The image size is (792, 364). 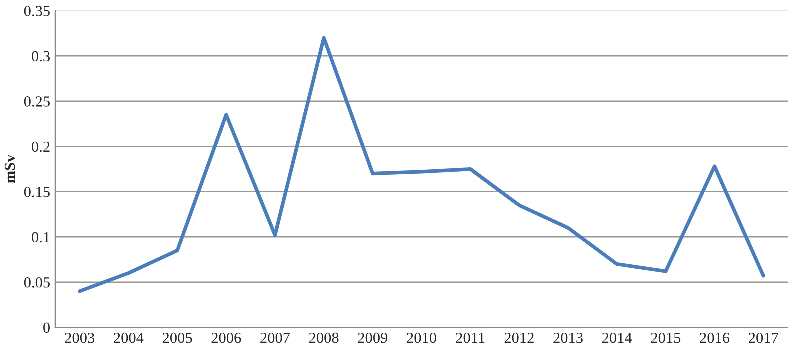 What do you see at coordinates (41, 56) in the screenshot?
I see `y-tick-label: 0.3` at bounding box center [41, 56].